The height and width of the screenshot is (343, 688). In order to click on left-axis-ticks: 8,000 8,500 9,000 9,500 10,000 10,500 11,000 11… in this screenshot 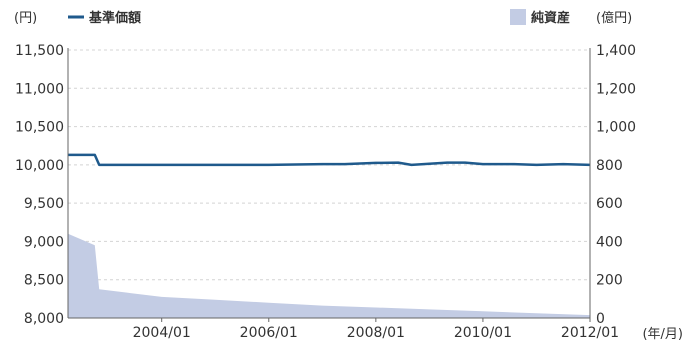, I will do `click(39, 185)`.